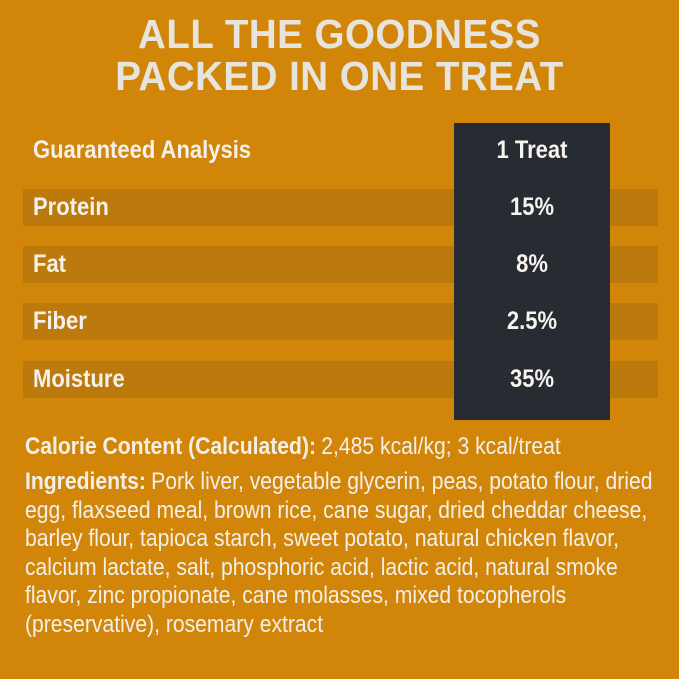 This screenshot has height=679, width=679. Describe the element at coordinates (532, 321) in the screenshot. I see `row-value-fiber: 2.5%` at that location.